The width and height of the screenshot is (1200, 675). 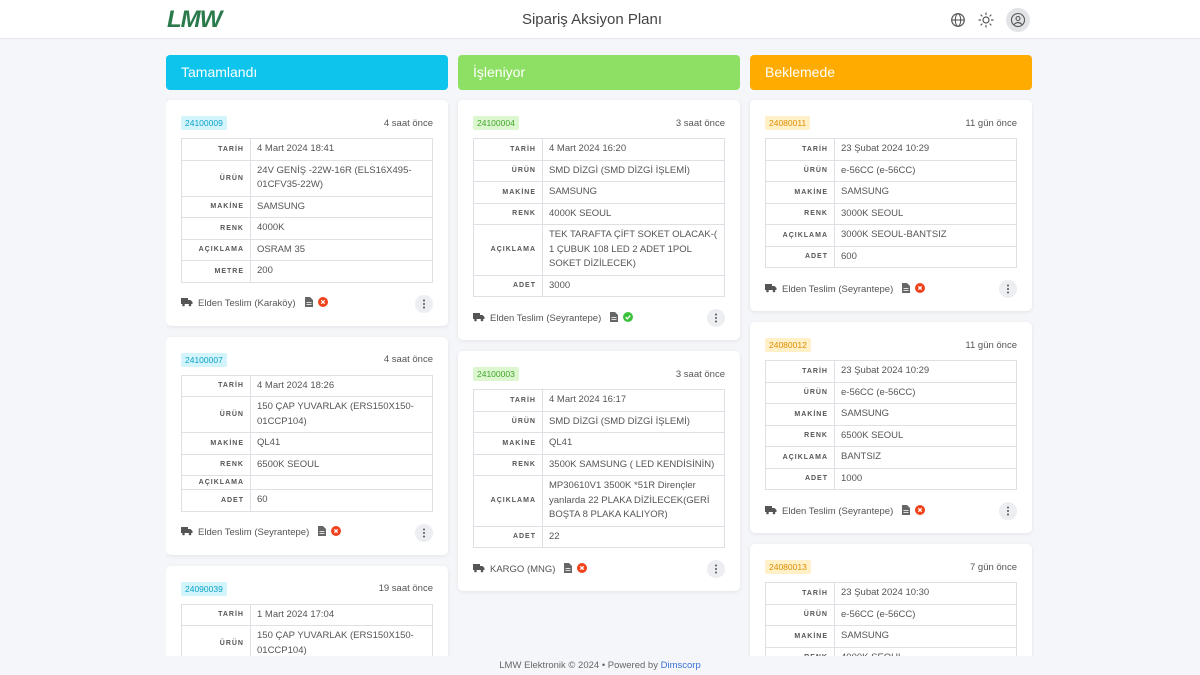 I want to click on card-top: 24100009 4 saat önce, so click(x=307, y=123).